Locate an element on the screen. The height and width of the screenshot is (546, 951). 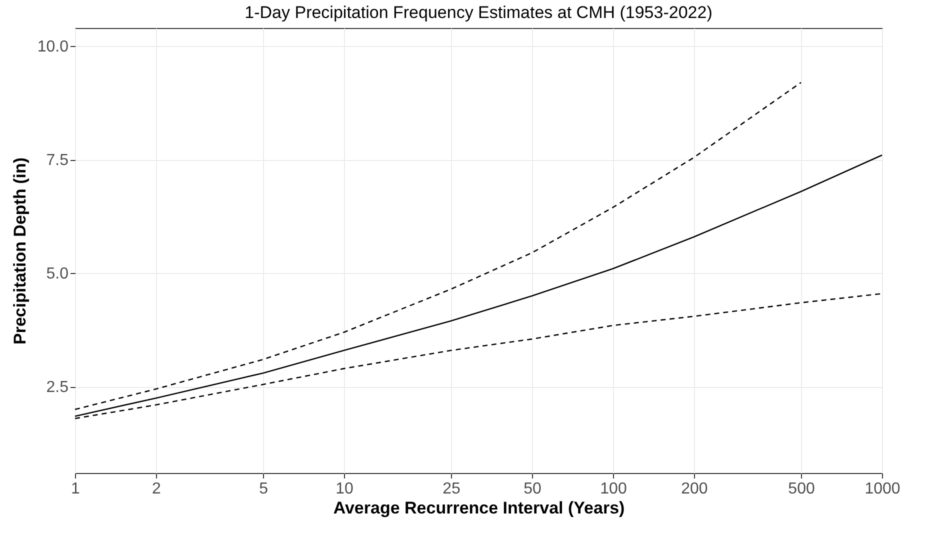
x-tick-label: 10 is located at coordinates (345, 489).